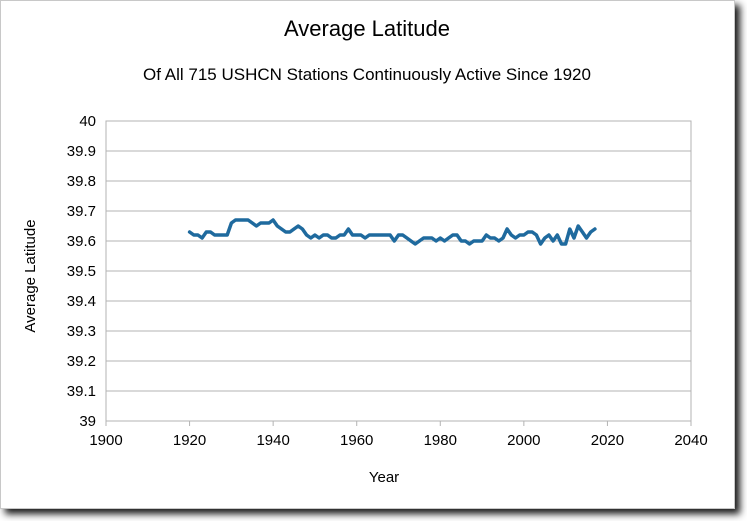  What do you see at coordinates (81, 271) in the screenshot?
I see `y-tick-label: 39.5` at bounding box center [81, 271].